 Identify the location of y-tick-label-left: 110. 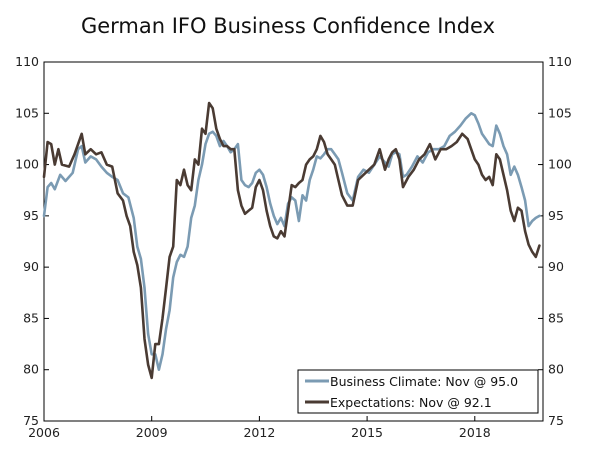
(27, 61).